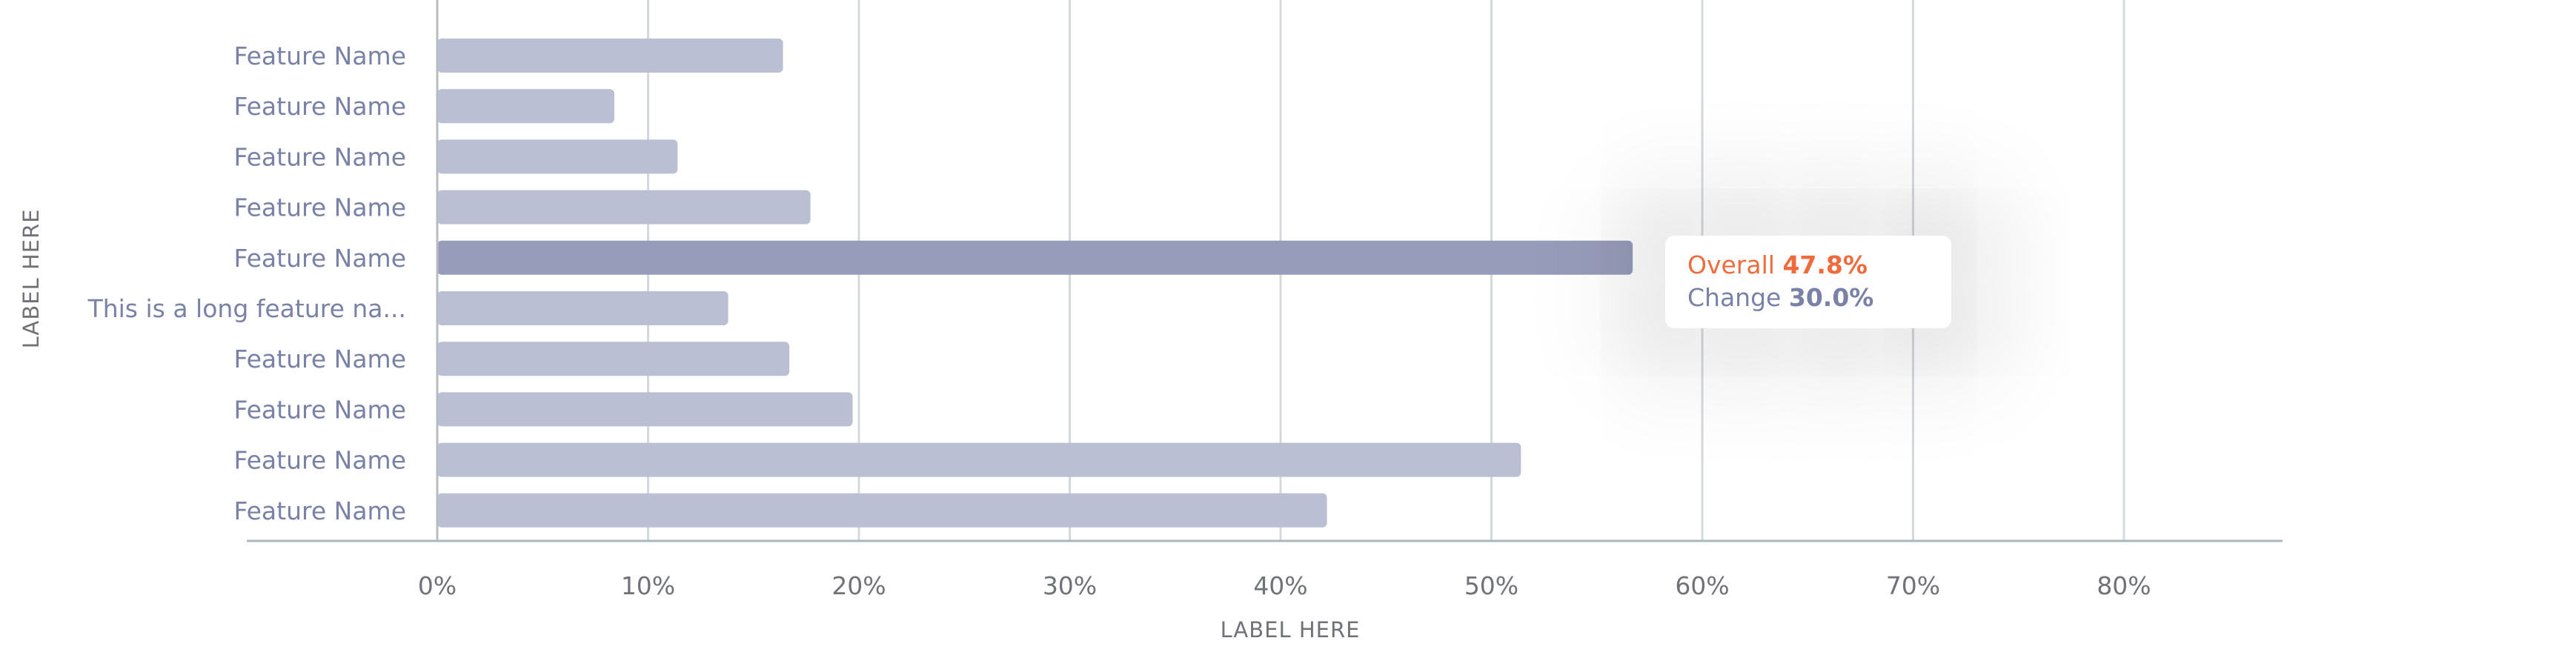 The width and height of the screenshot is (2576, 658). I want to click on tooltip-change-label: Change, so click(1734, 297).